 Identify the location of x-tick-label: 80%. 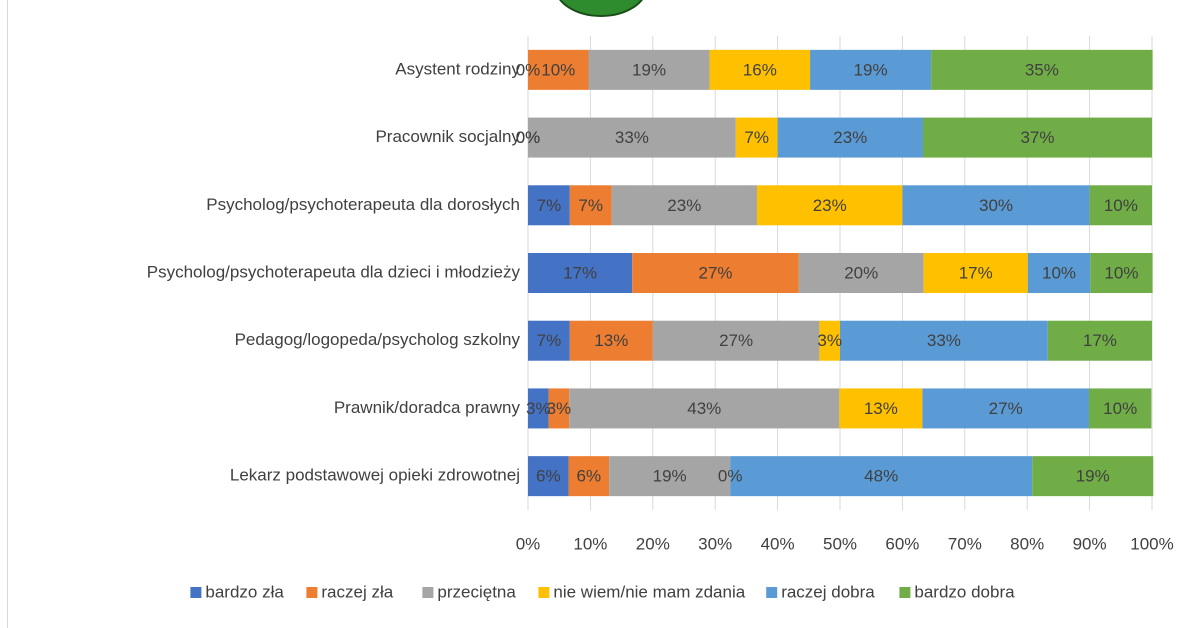
(1027, 543).